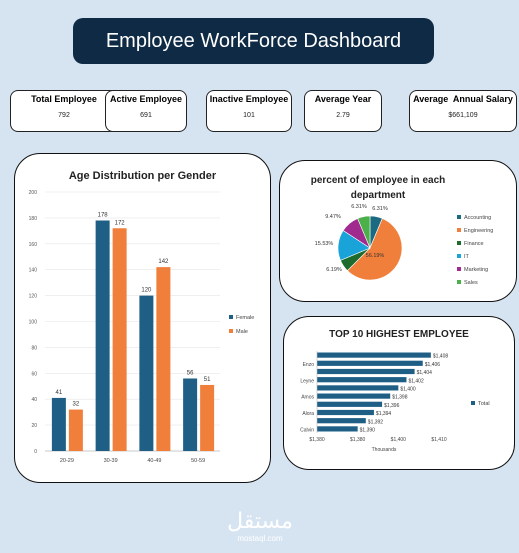  Describe the element at coordinates (477, 218) in the screenshot. I see `legend-label: Accounting` at that location.